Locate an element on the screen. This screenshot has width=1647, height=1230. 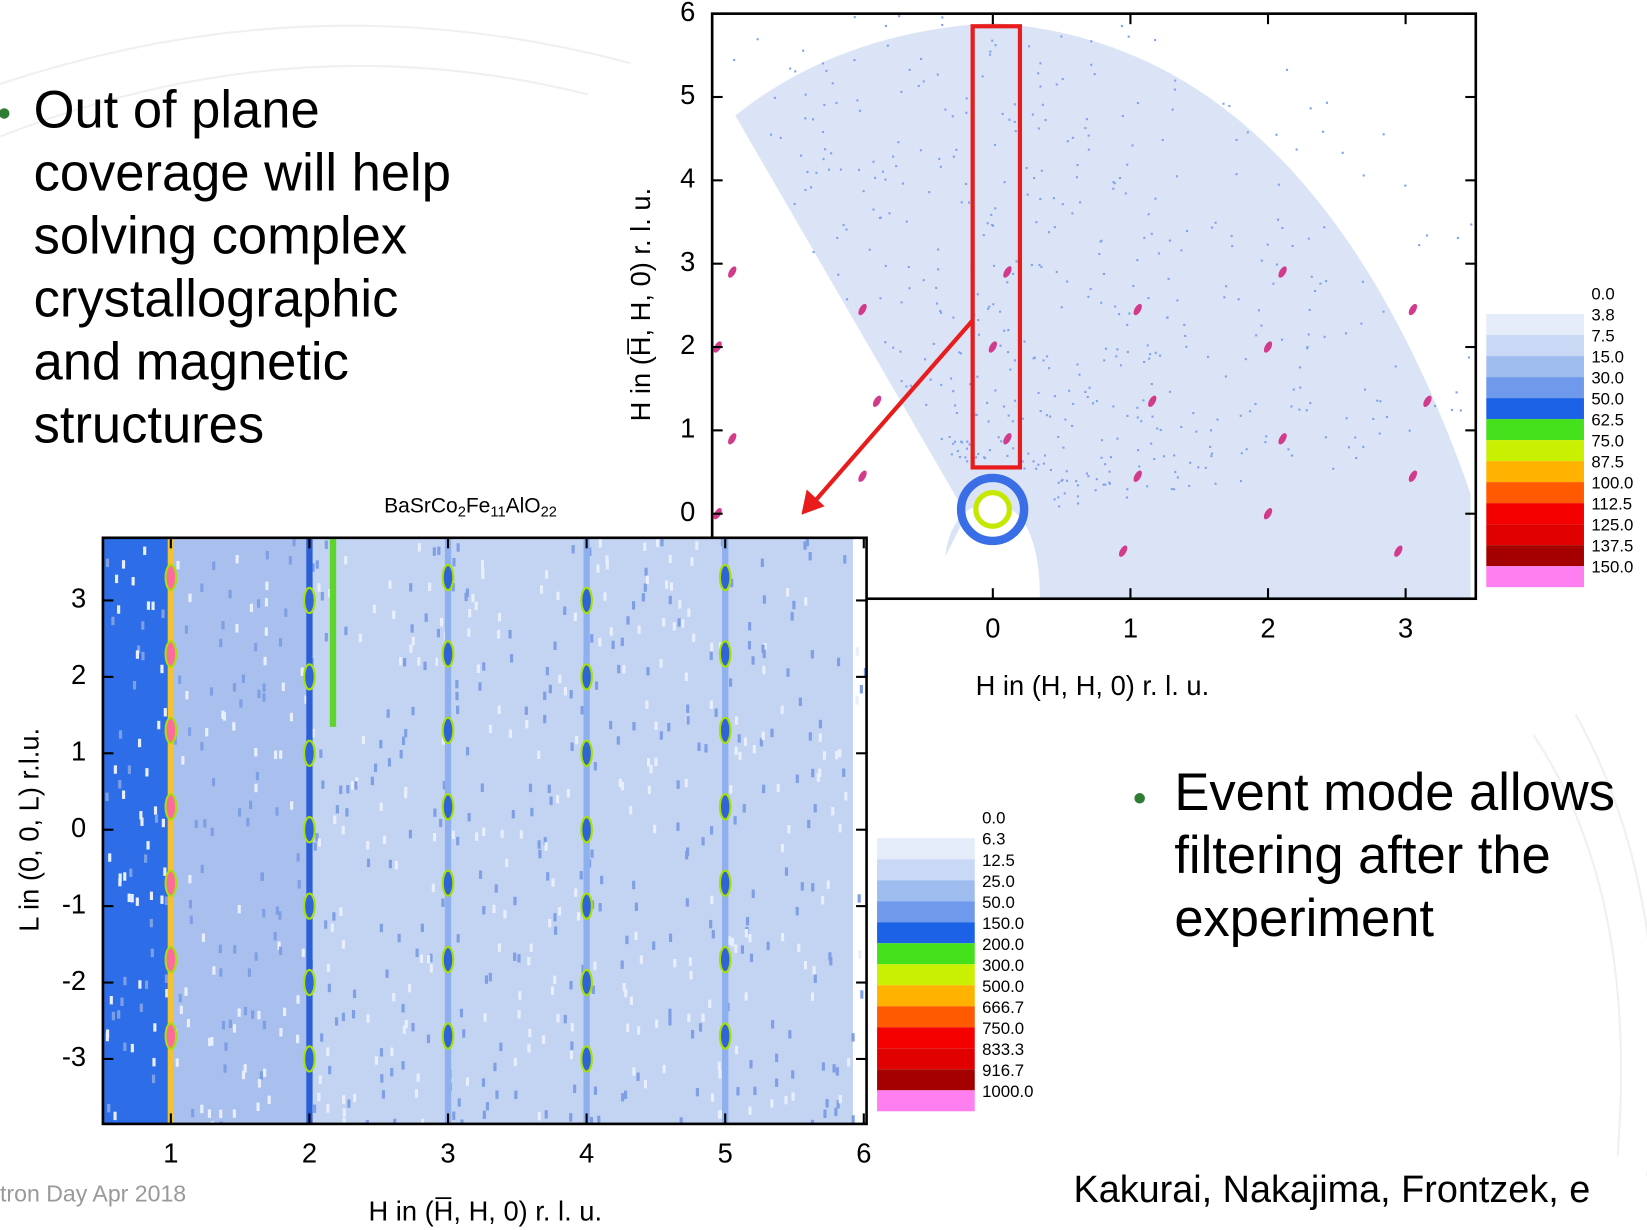
arrow is located at coordinates (893, 411).